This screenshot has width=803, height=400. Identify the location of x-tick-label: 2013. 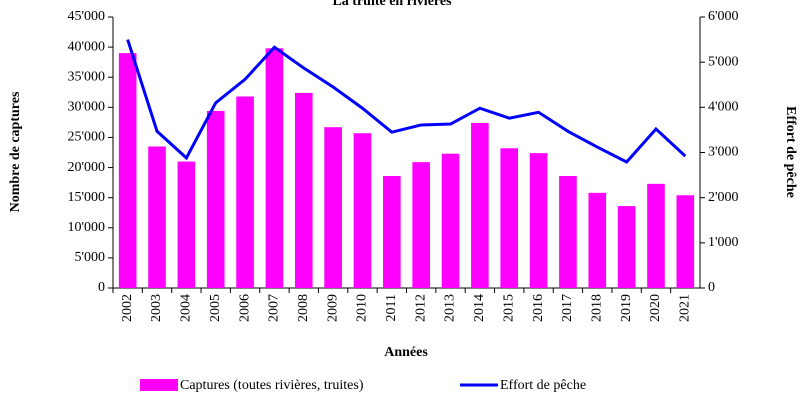
(450, 308).